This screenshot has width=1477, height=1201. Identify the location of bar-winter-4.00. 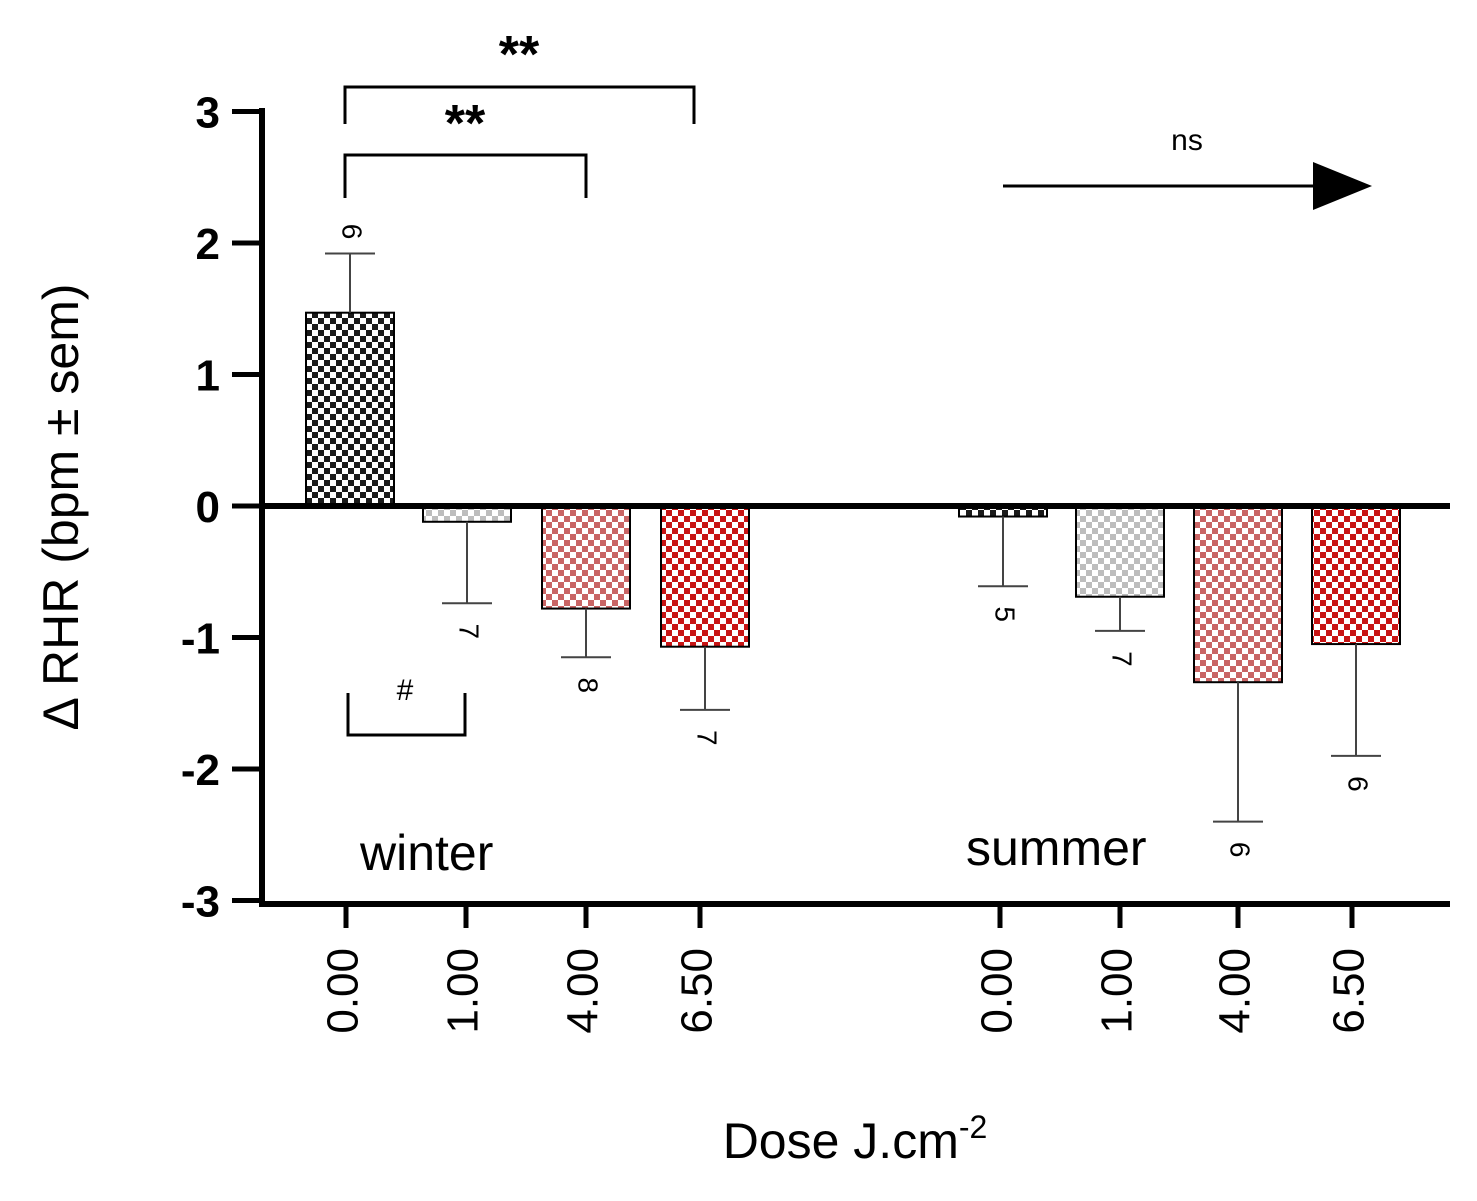
(586, 557).